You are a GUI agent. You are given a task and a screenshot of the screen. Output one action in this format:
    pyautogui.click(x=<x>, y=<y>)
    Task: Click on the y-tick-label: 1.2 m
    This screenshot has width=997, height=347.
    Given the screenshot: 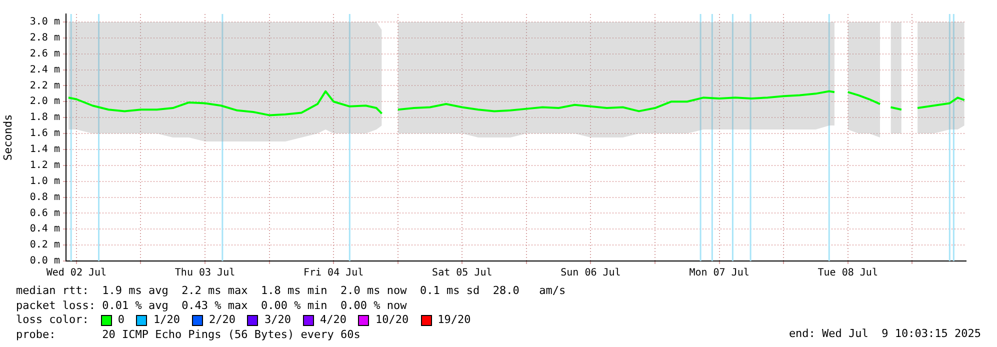 What is the action you would take?
    pyautogui.click(x=45, y=165)
    